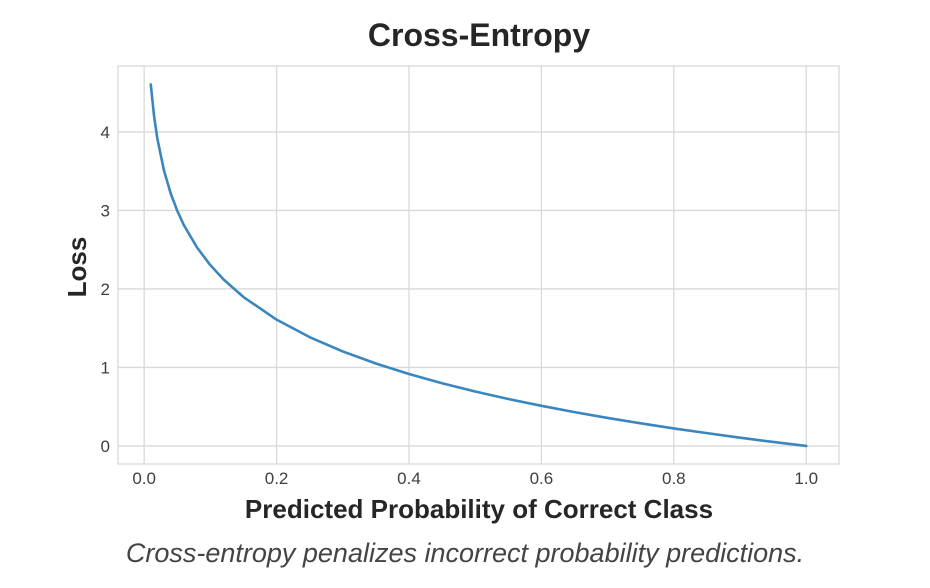  What do you see at coordinates (409, 478) in the screenshot?
I see `x-tick-label: 0.4` at bounding box center [409, 478].